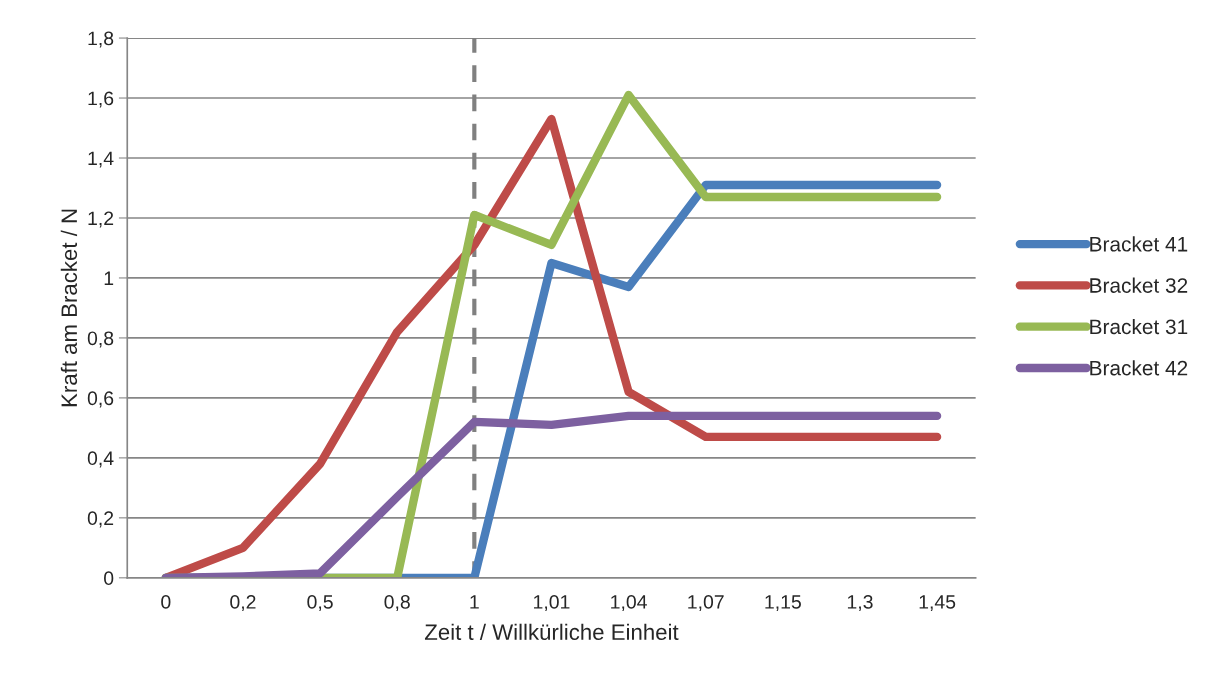 The width and height of the screenshot is (1212, 692). Describe the element at coordinates (100, 519) in the screenshot. I see `y-tick-label: 0,2` at that location.